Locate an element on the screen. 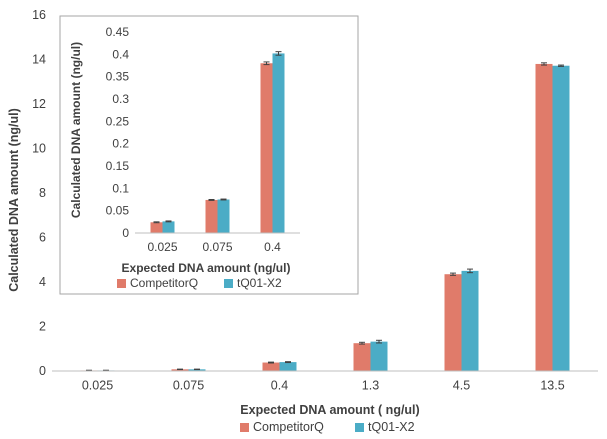  inset-y-tick-label: 0.2 is located at coordinates (120, 144).